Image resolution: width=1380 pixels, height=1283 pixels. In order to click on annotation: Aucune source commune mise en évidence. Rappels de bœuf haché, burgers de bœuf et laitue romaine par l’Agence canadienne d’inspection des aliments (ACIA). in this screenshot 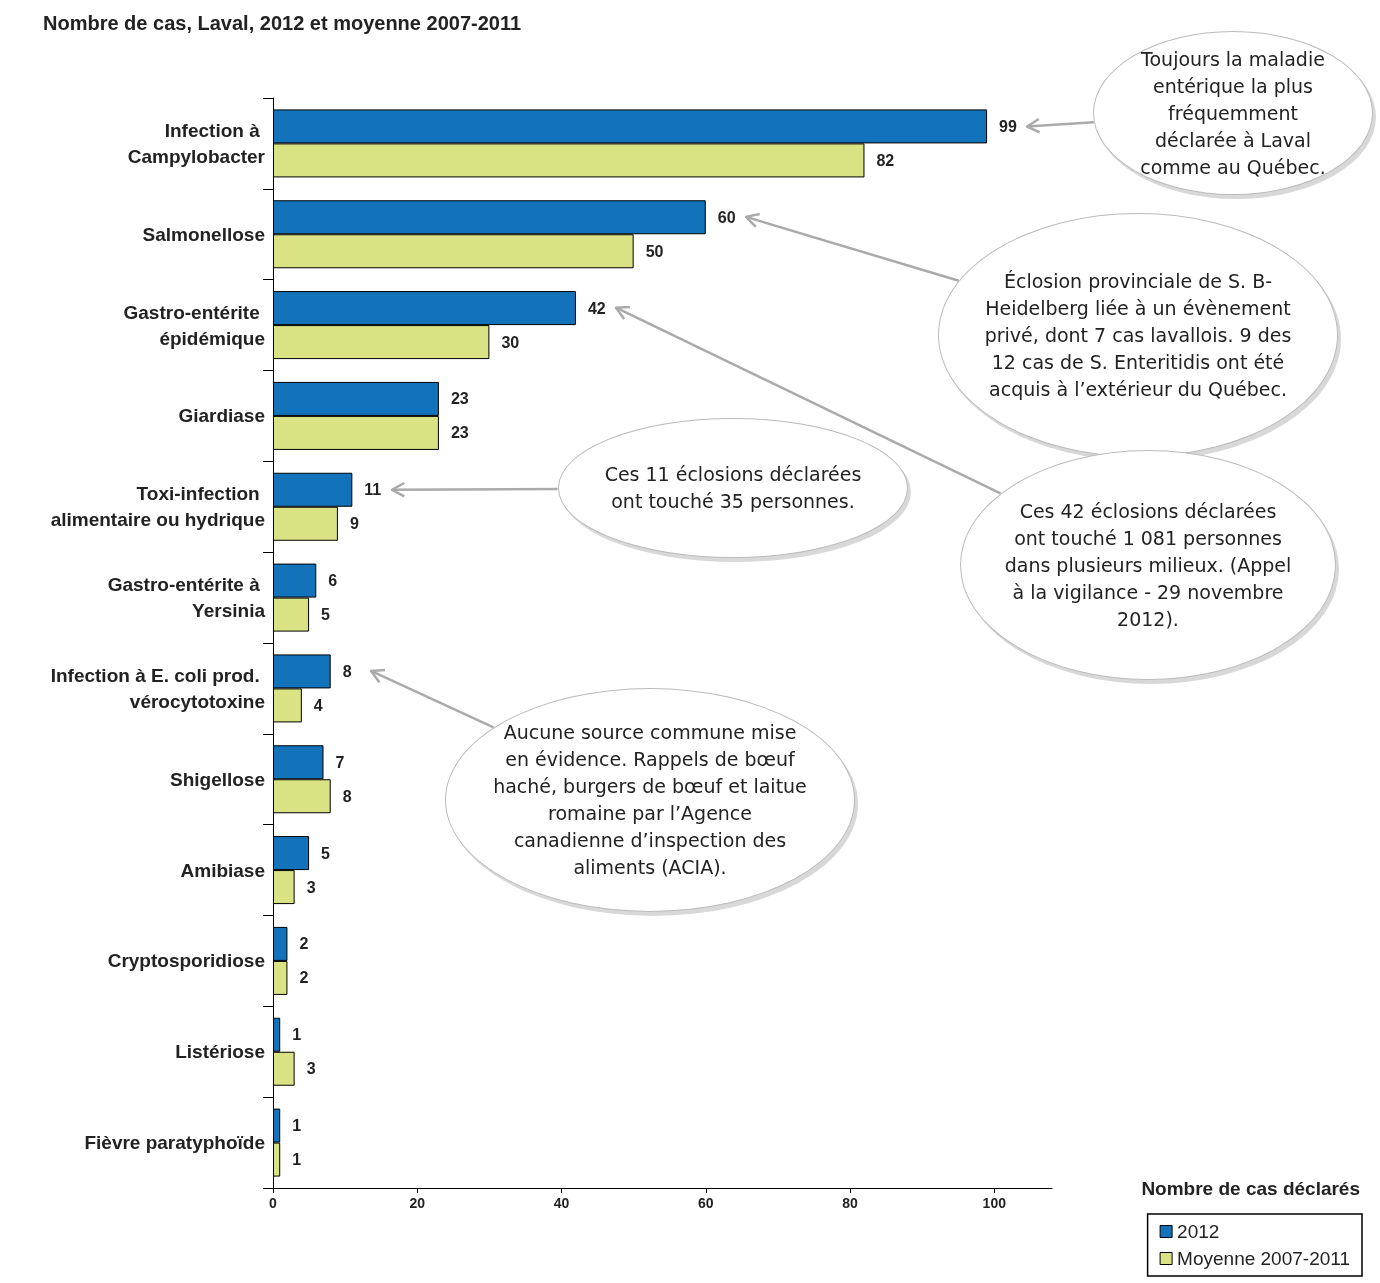, I will do `click(650, 800)`.